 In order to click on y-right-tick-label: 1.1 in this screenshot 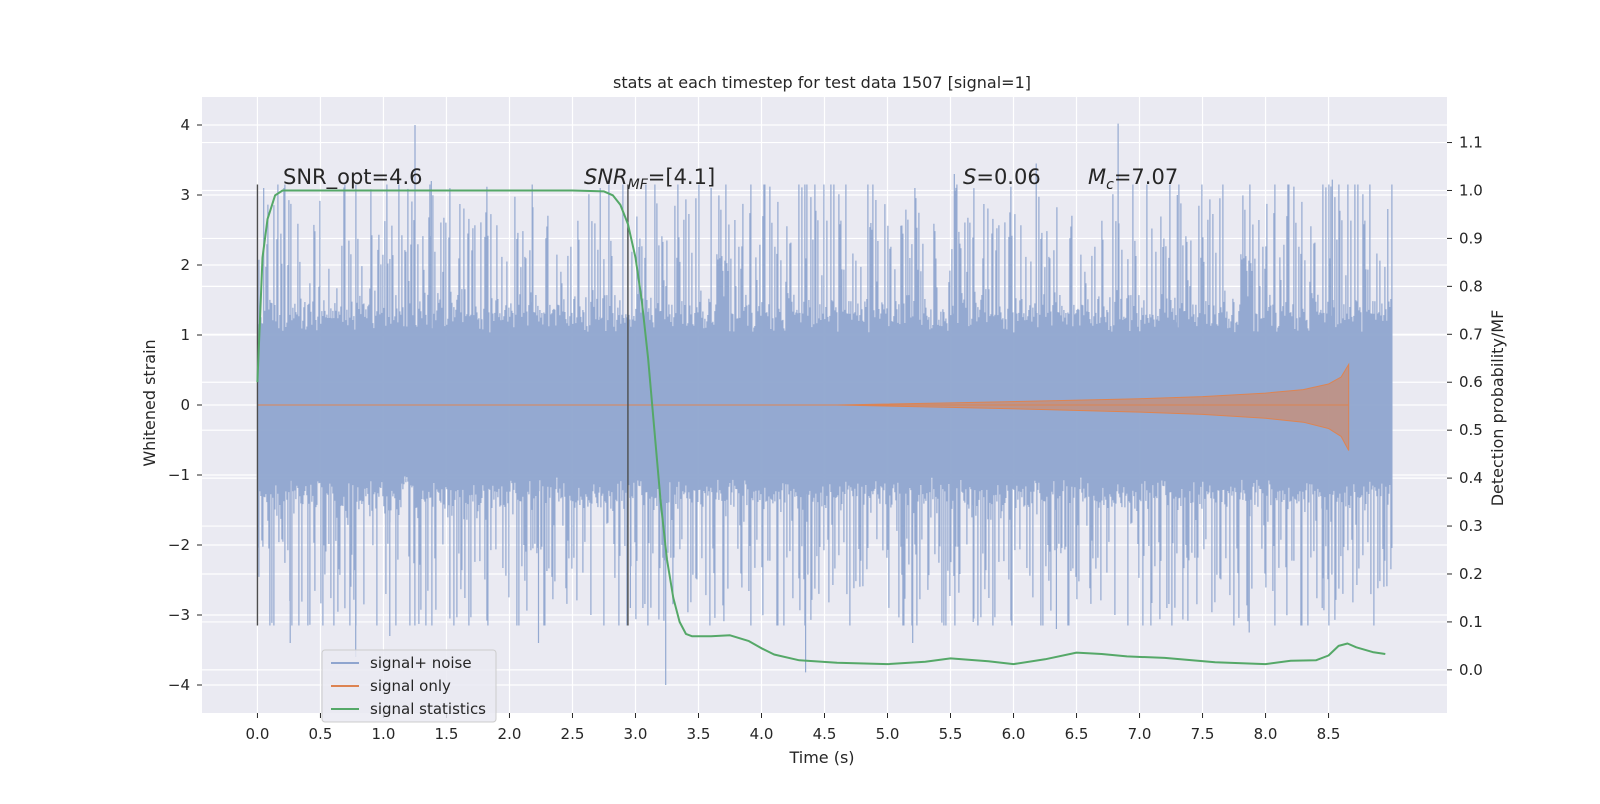, I will do `click(1471, 143)`.